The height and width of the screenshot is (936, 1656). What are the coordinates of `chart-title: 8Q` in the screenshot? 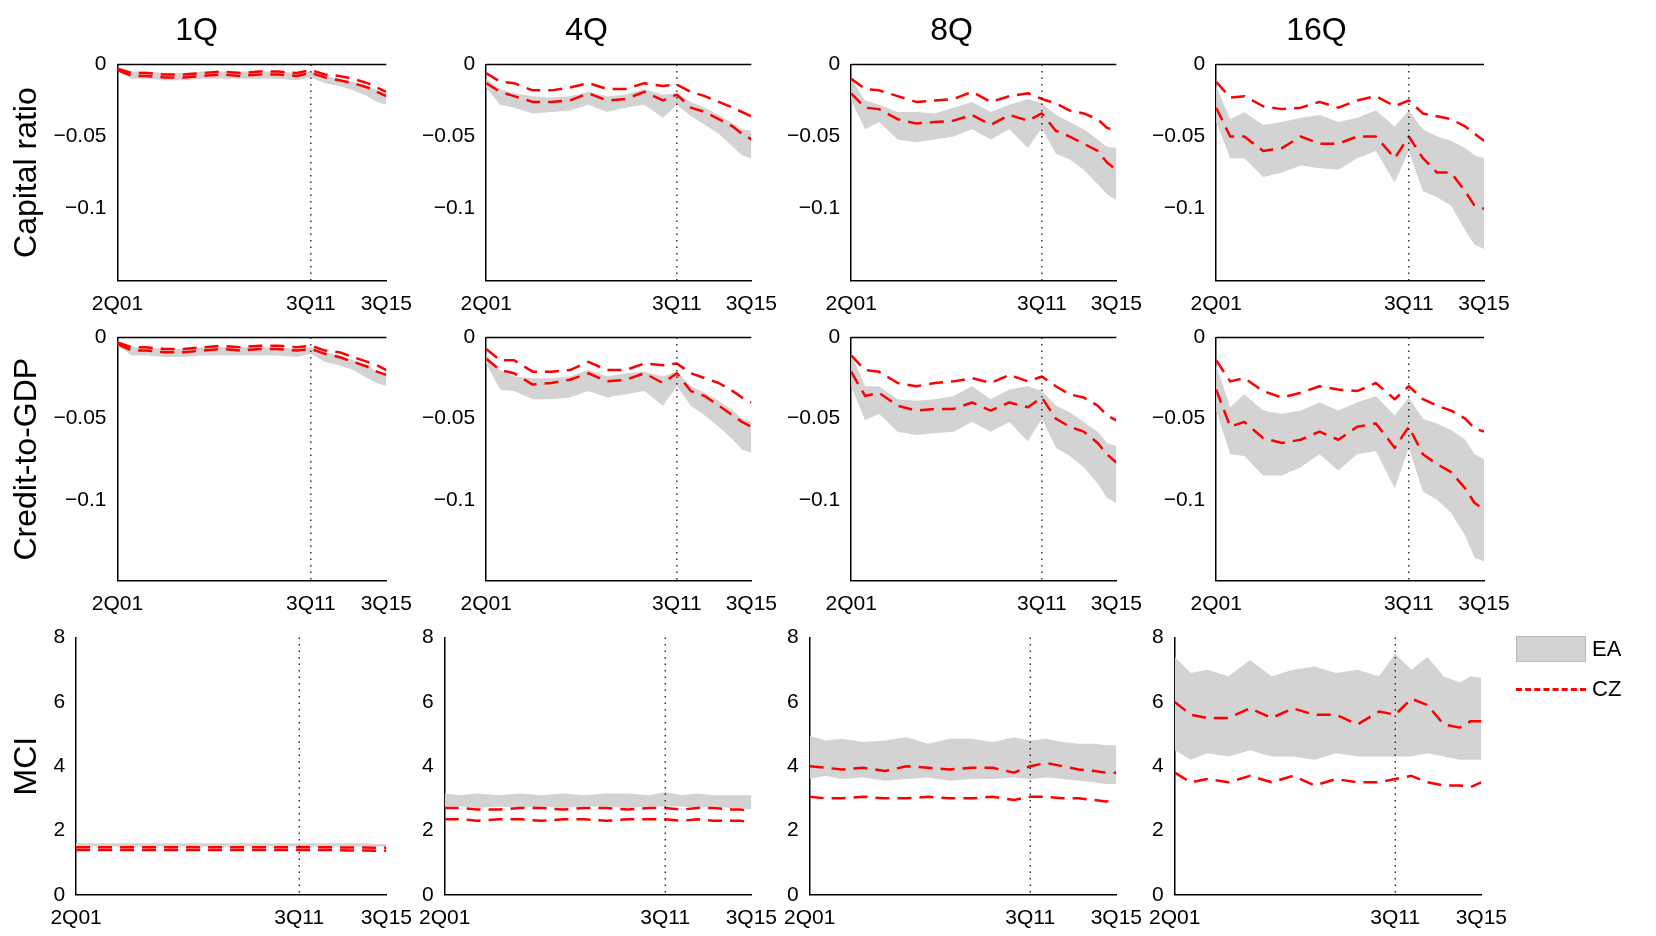 It's located at (951, 29).